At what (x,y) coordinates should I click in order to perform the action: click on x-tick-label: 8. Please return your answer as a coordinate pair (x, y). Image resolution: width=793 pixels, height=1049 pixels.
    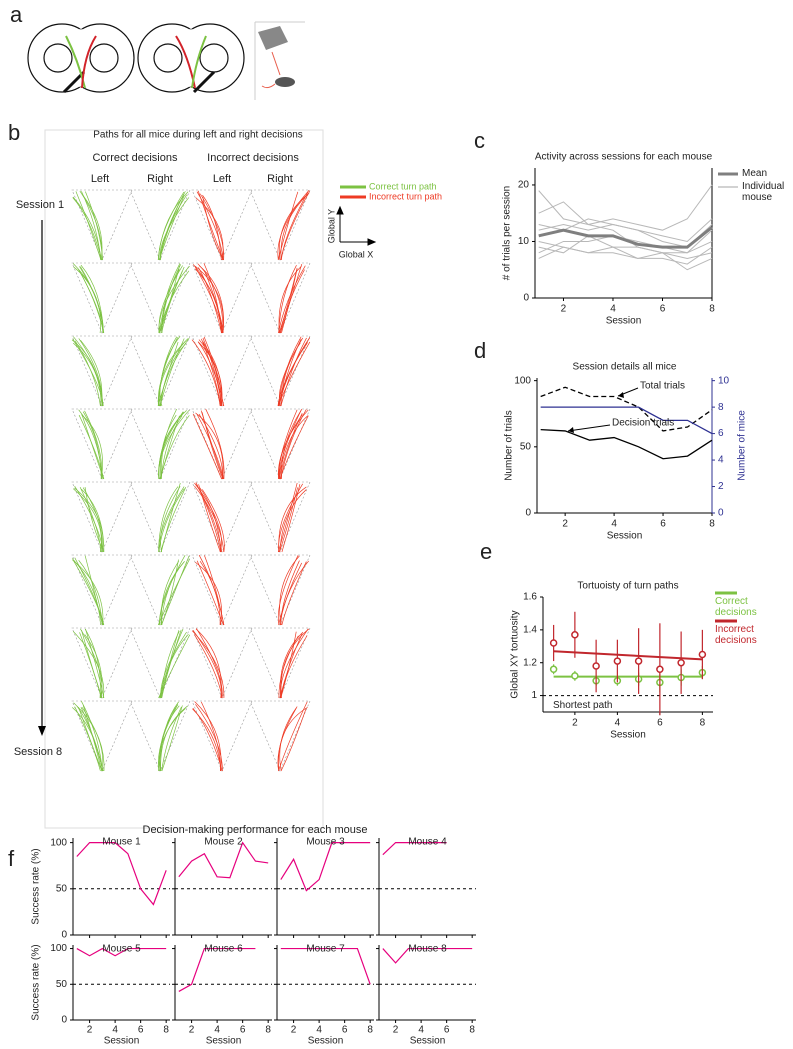
    Looking at the image, I should click on (166, 1030).